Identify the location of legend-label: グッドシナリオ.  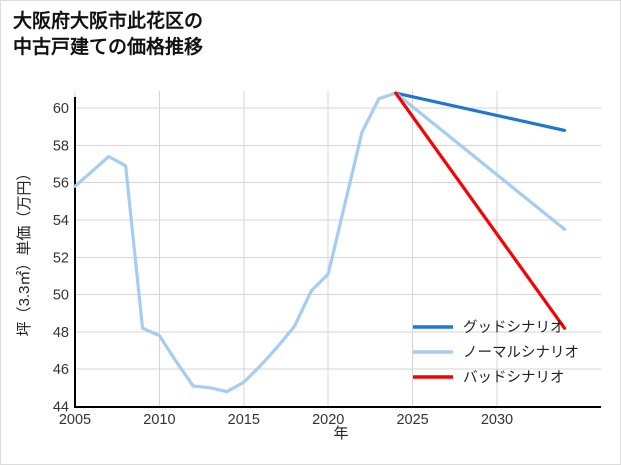
(514, 327).